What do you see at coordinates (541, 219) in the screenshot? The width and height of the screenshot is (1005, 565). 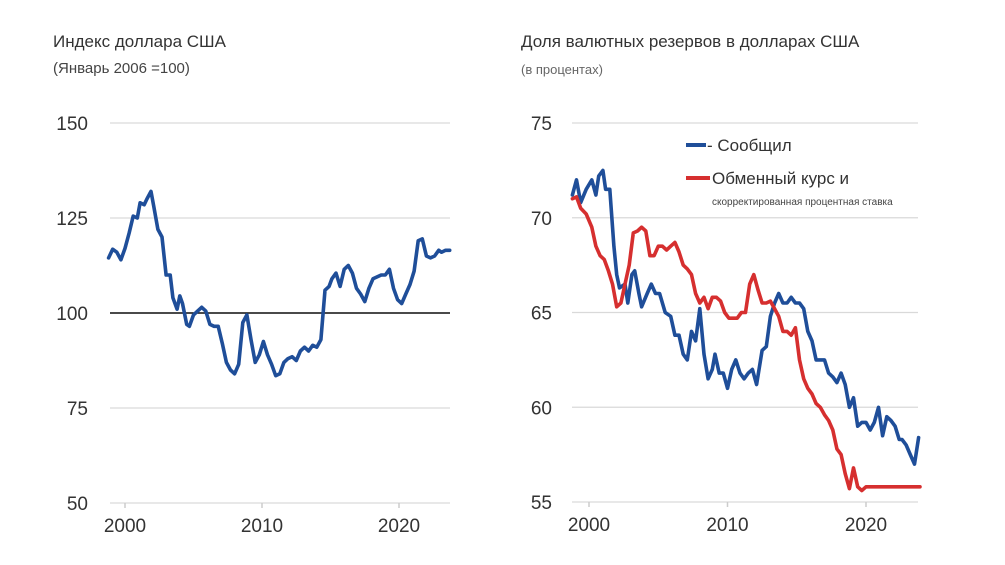 I see `right-y-tick-label: 70` at bounding box center [541, 219].